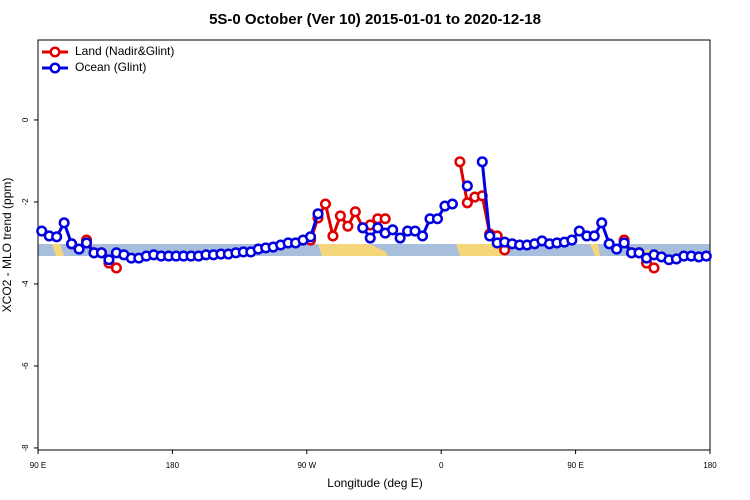  What do you see at coordinates (441, 465) in the screenshot?
I see `x-tick-label: 0` at bounding box center [441, 465].